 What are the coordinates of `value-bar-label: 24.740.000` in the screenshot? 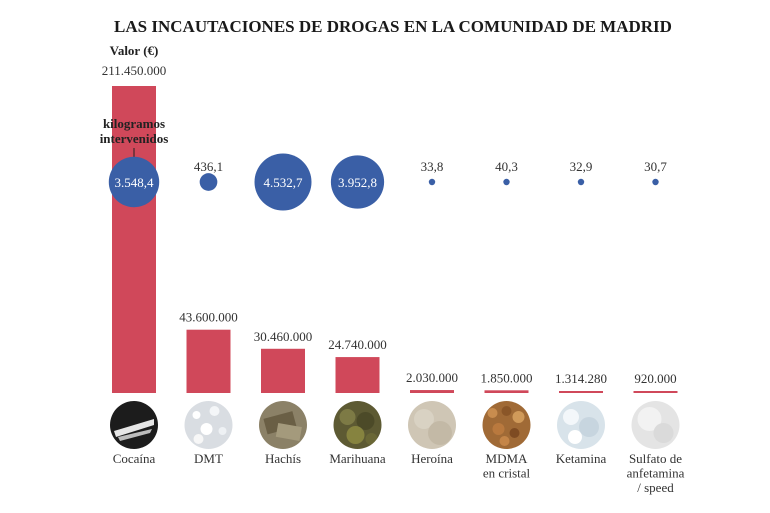 It's located at (357, 344).